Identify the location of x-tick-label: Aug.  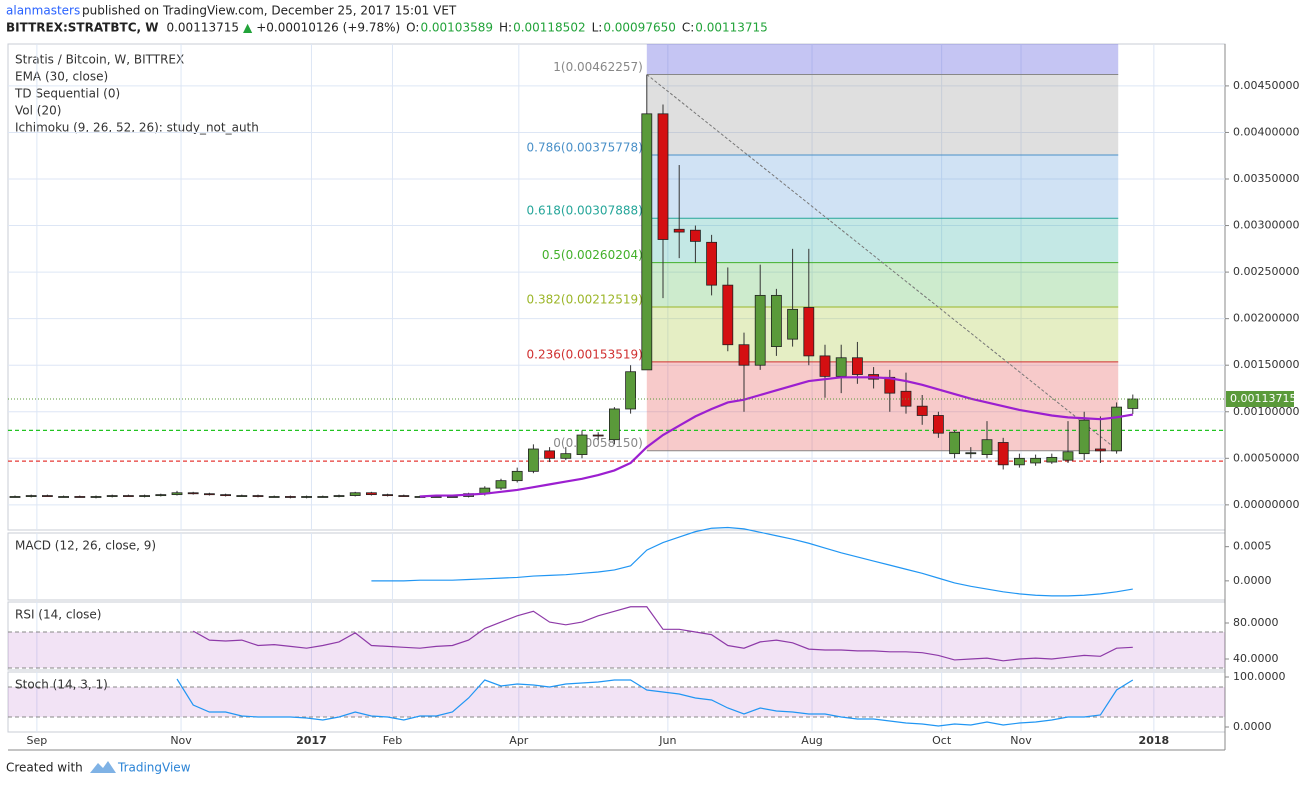
(811, 740).